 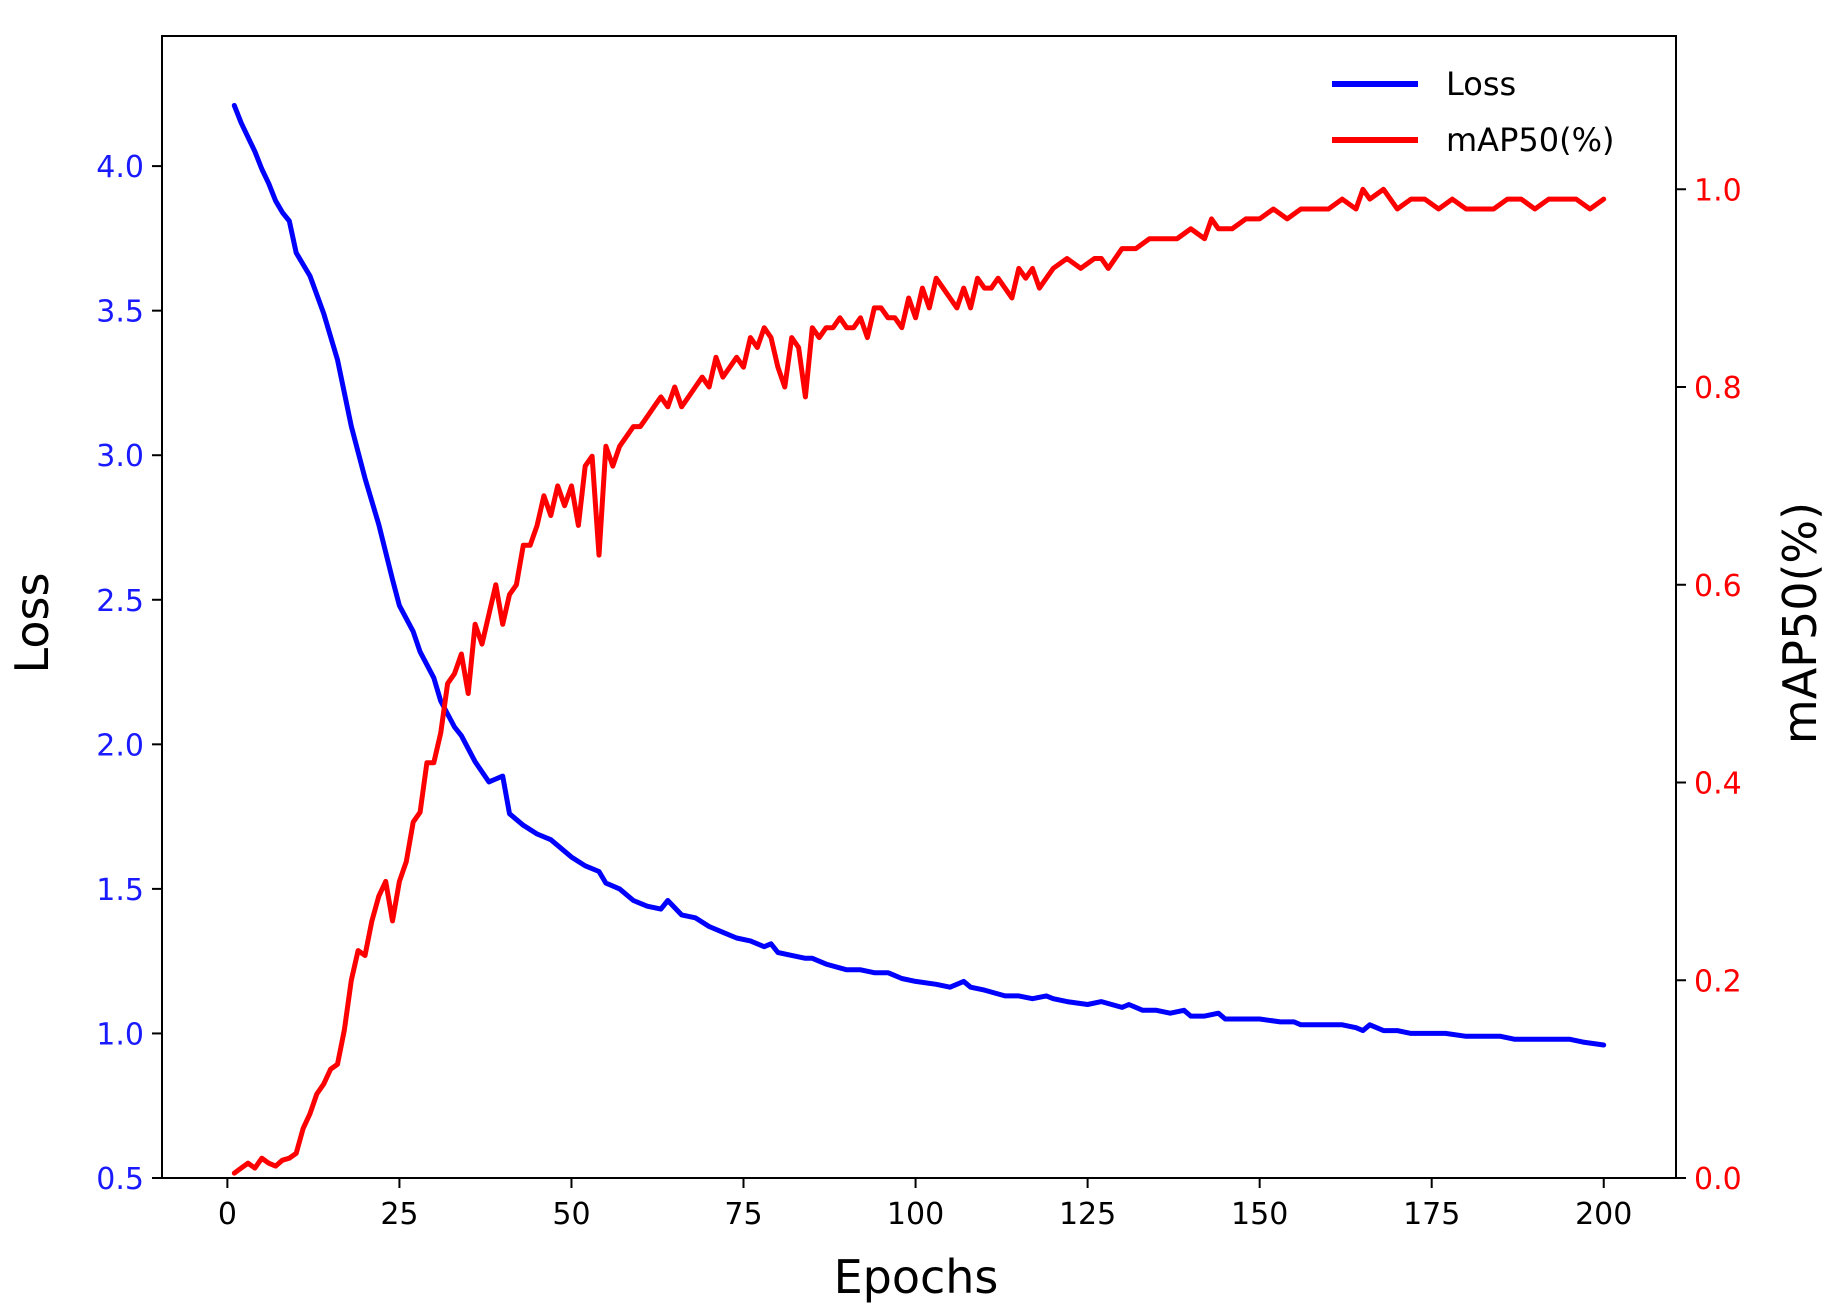 I want to click on y-axis-right-title: mAP50(%), so click(x=1800, y=623).